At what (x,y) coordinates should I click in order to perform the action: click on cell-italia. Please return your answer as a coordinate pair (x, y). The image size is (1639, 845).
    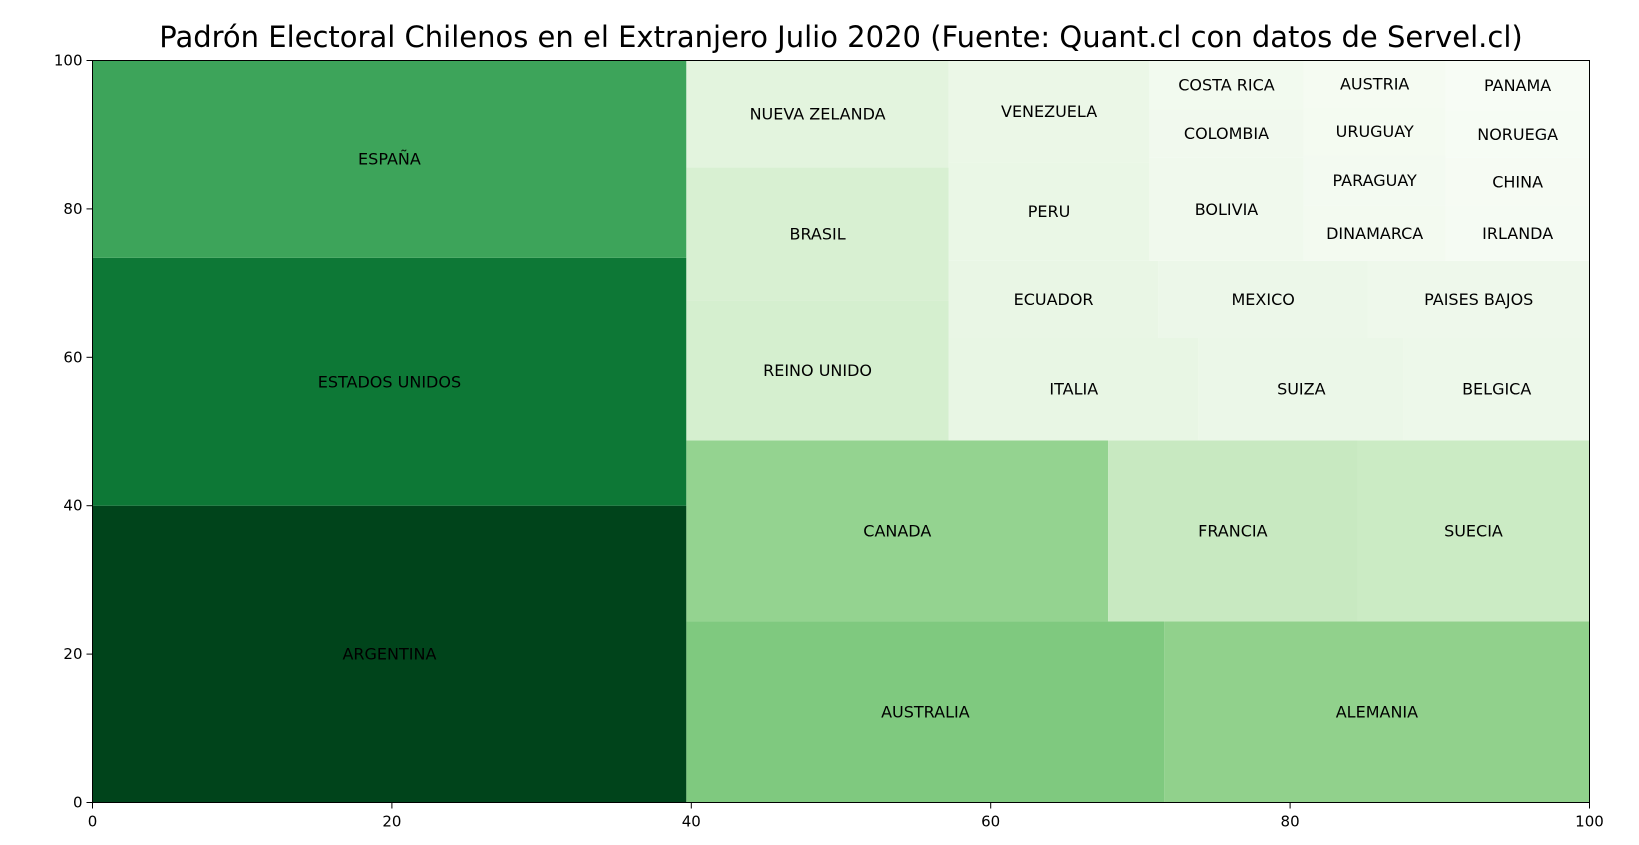
    Looking at the image, I should click on (1073, 389).